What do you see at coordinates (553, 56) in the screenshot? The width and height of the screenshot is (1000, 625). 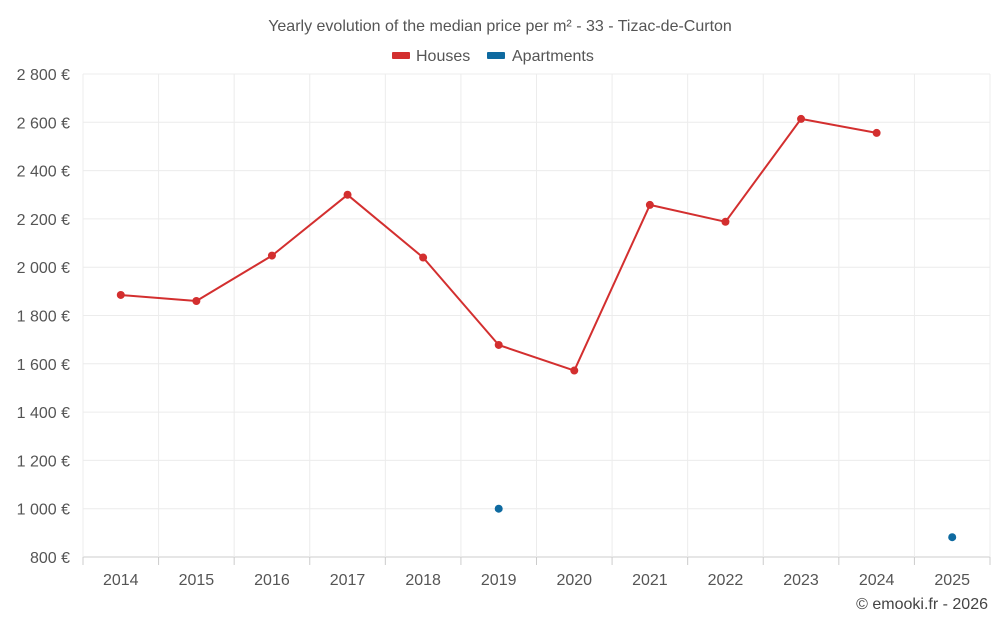 I see `legend-label-apartments: Apartments` at bounding box center [553, 56].